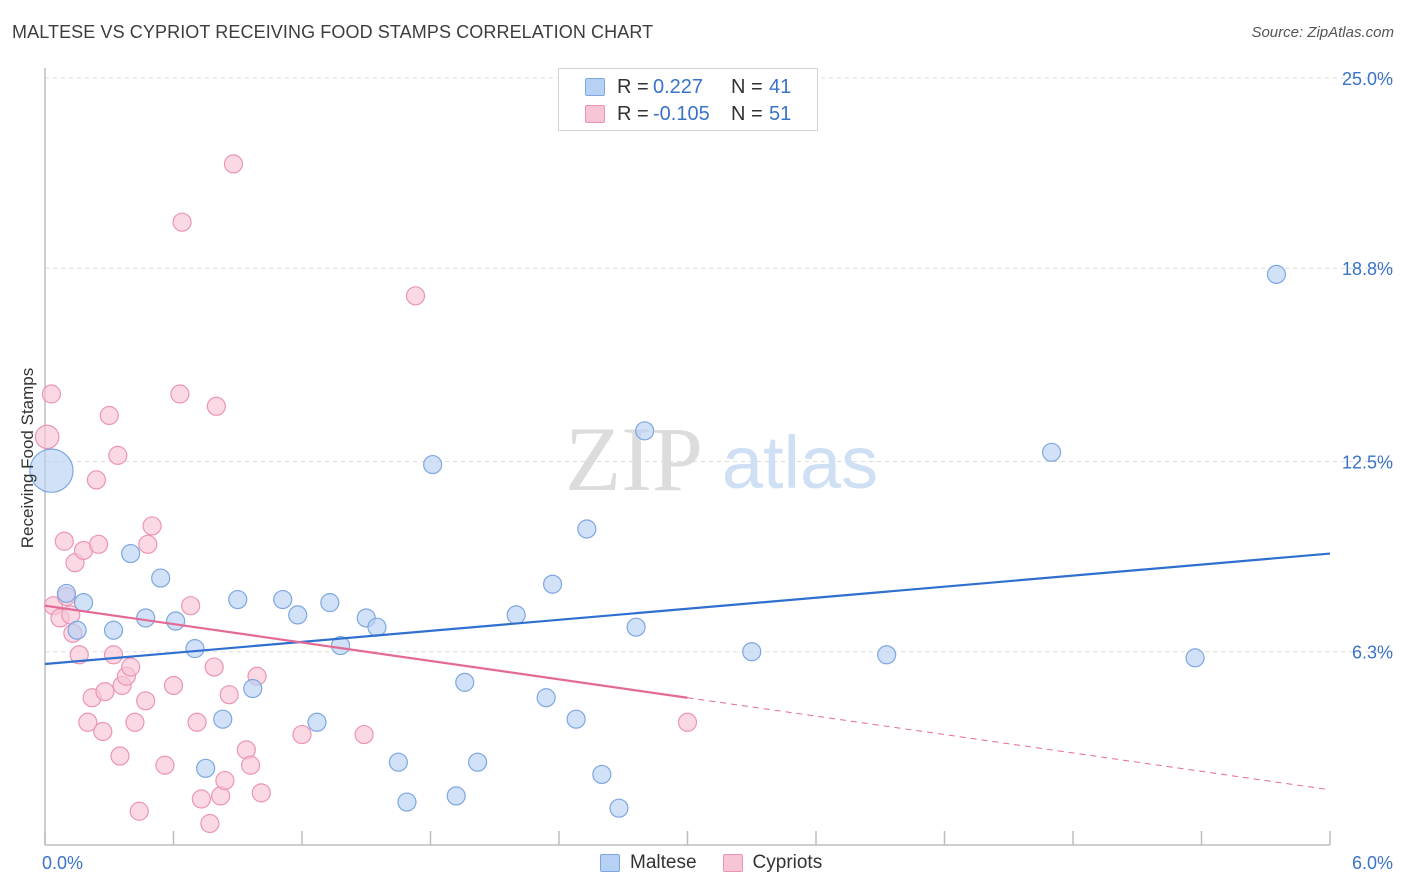 The height and width of the screenshot is (892, 1406). What do you see at coordinates (721, 459) in the screenshot?
I see `watermark: ZIP atlas` at bounding box center [721, 459].